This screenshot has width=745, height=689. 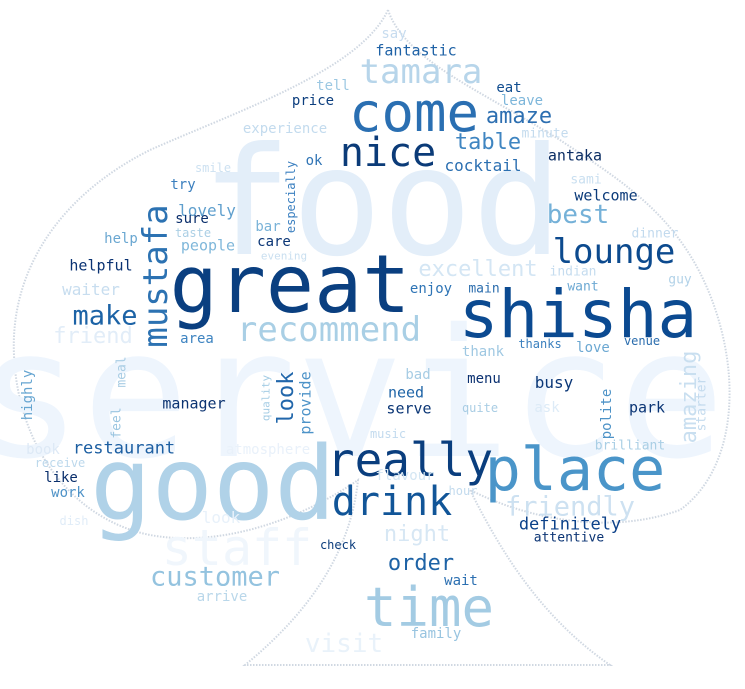 I want to click on word-like: like, so click(x=61, y=478).